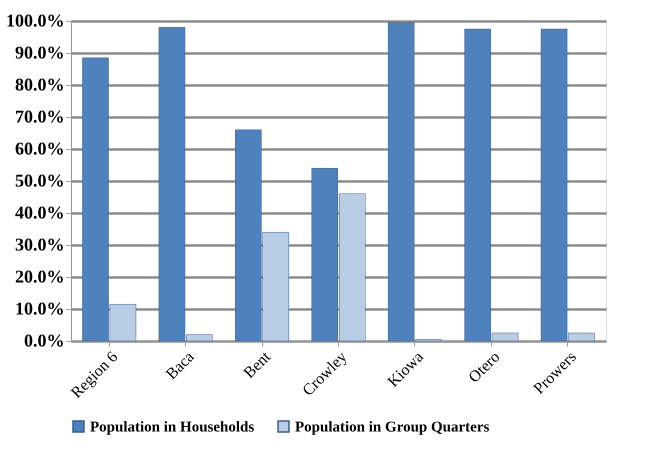  What do you see at coordinates (39, 84) in the screenshot?
I see `y-tick-label: 80.0%` at bounding box center [39, 84].